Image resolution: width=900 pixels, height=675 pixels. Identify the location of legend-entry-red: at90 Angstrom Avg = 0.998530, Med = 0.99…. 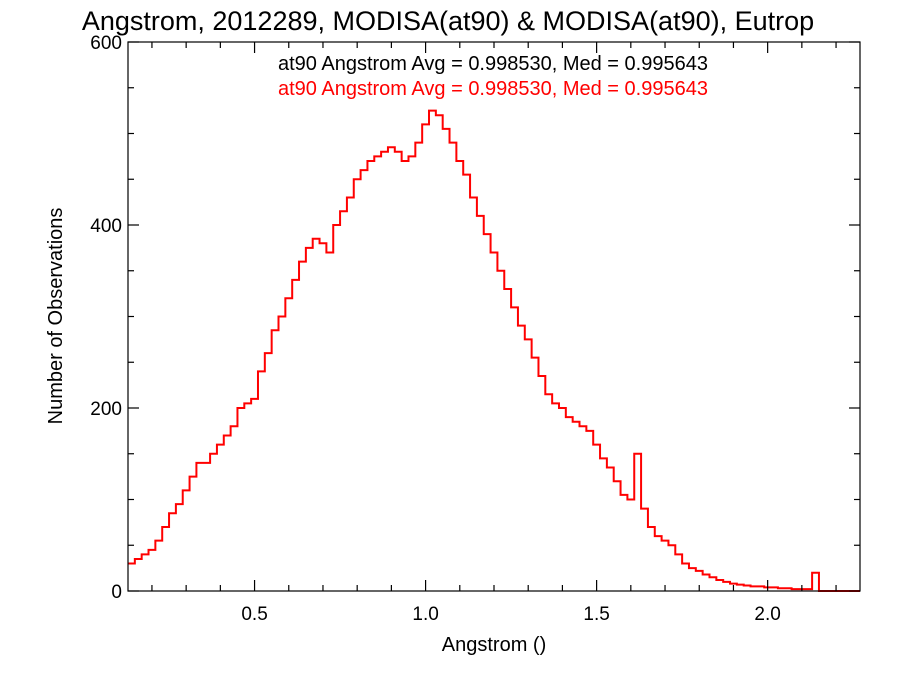
(493, 89).